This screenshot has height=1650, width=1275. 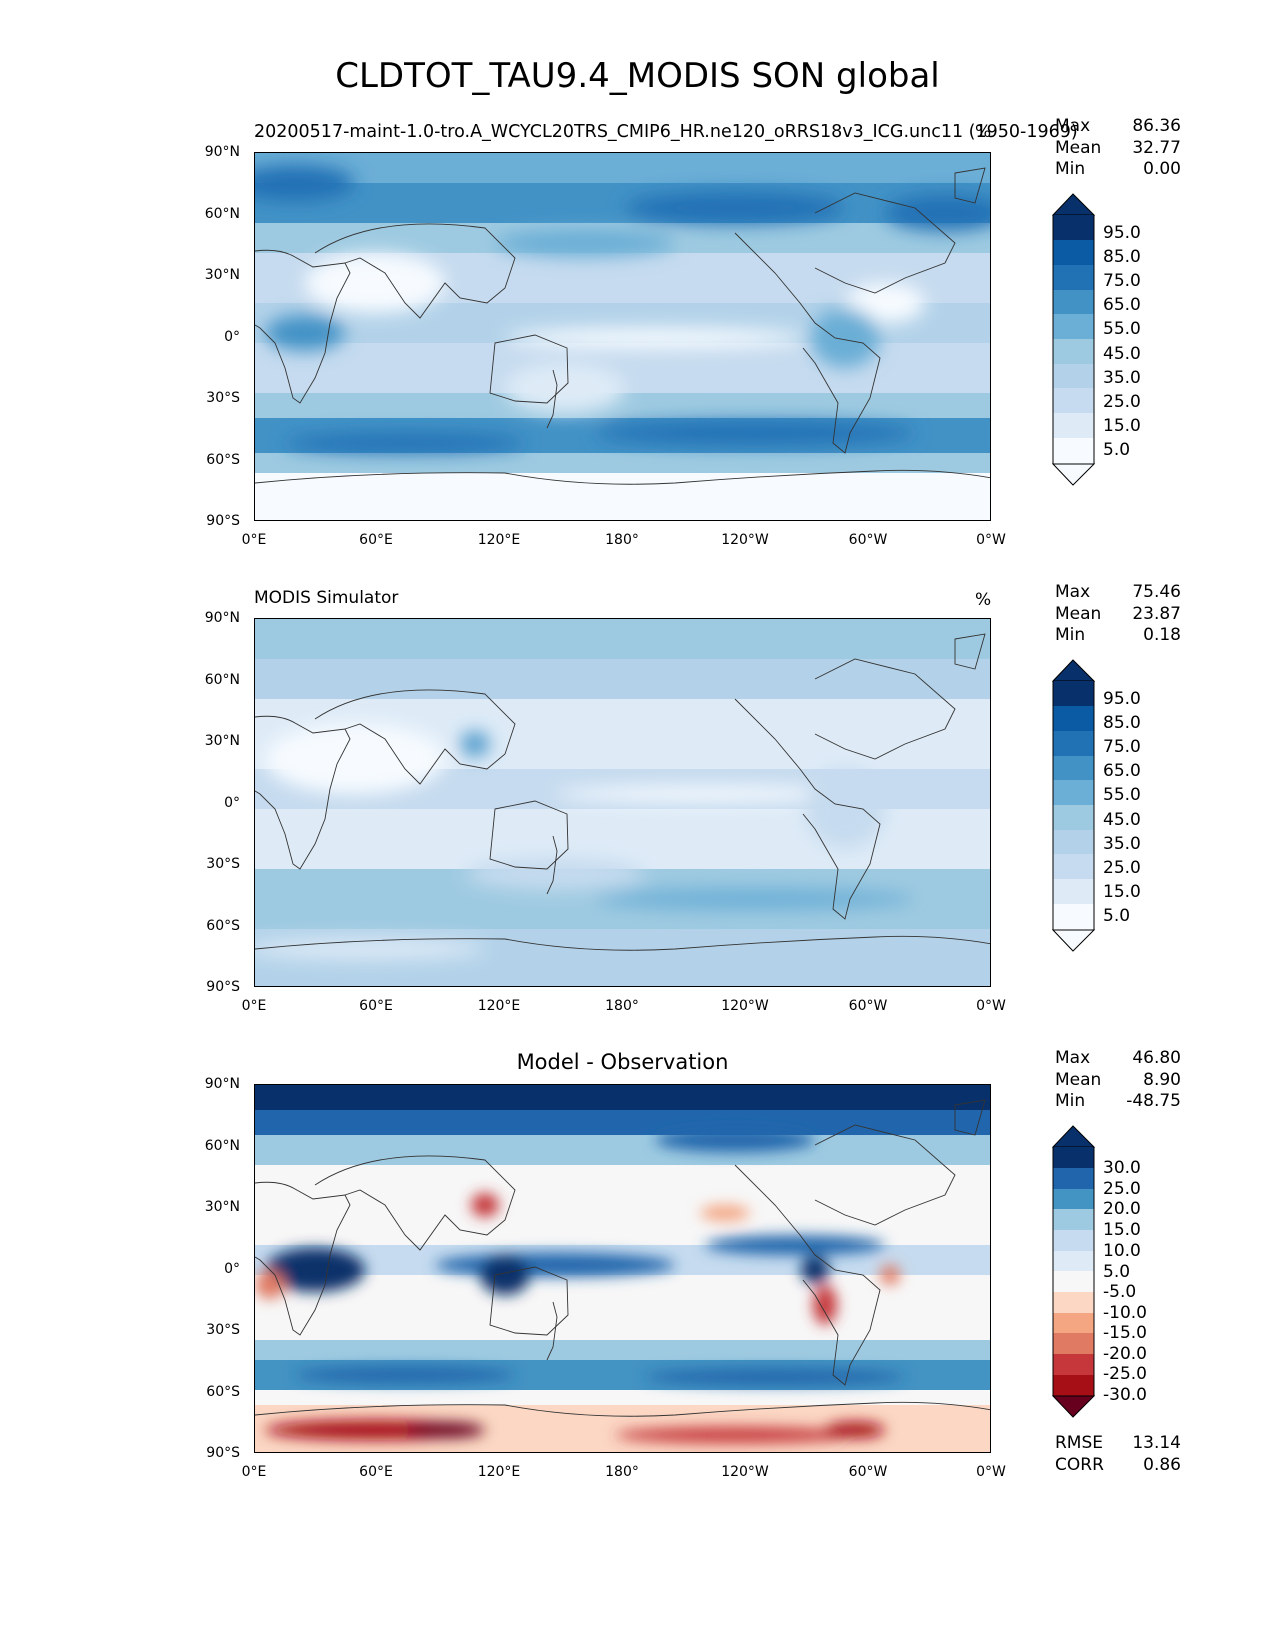 I want to click on stat-value: 0.00, so click(x=1162, y=169).